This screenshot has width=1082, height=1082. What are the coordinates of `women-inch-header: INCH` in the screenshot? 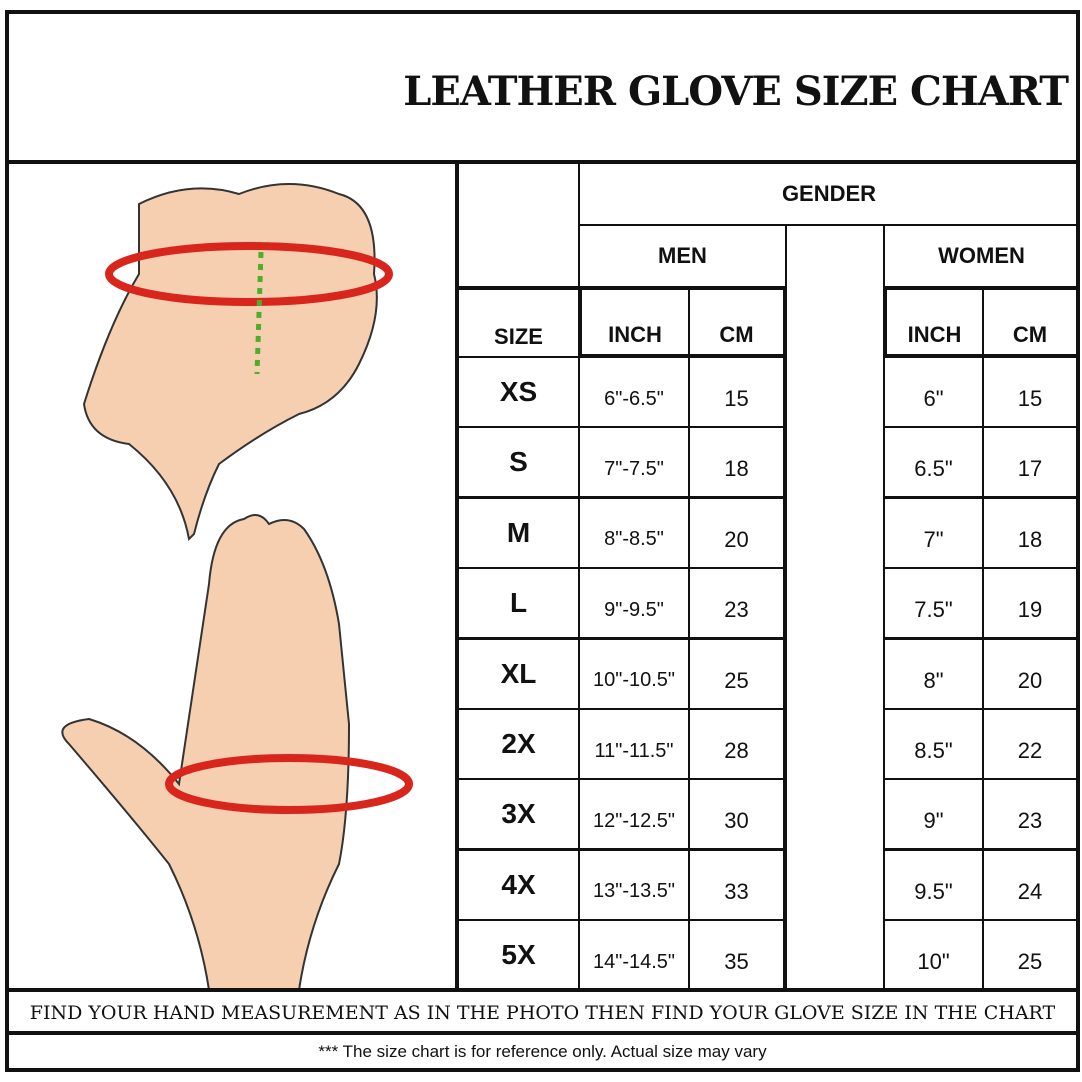 It's located at (933, 322).